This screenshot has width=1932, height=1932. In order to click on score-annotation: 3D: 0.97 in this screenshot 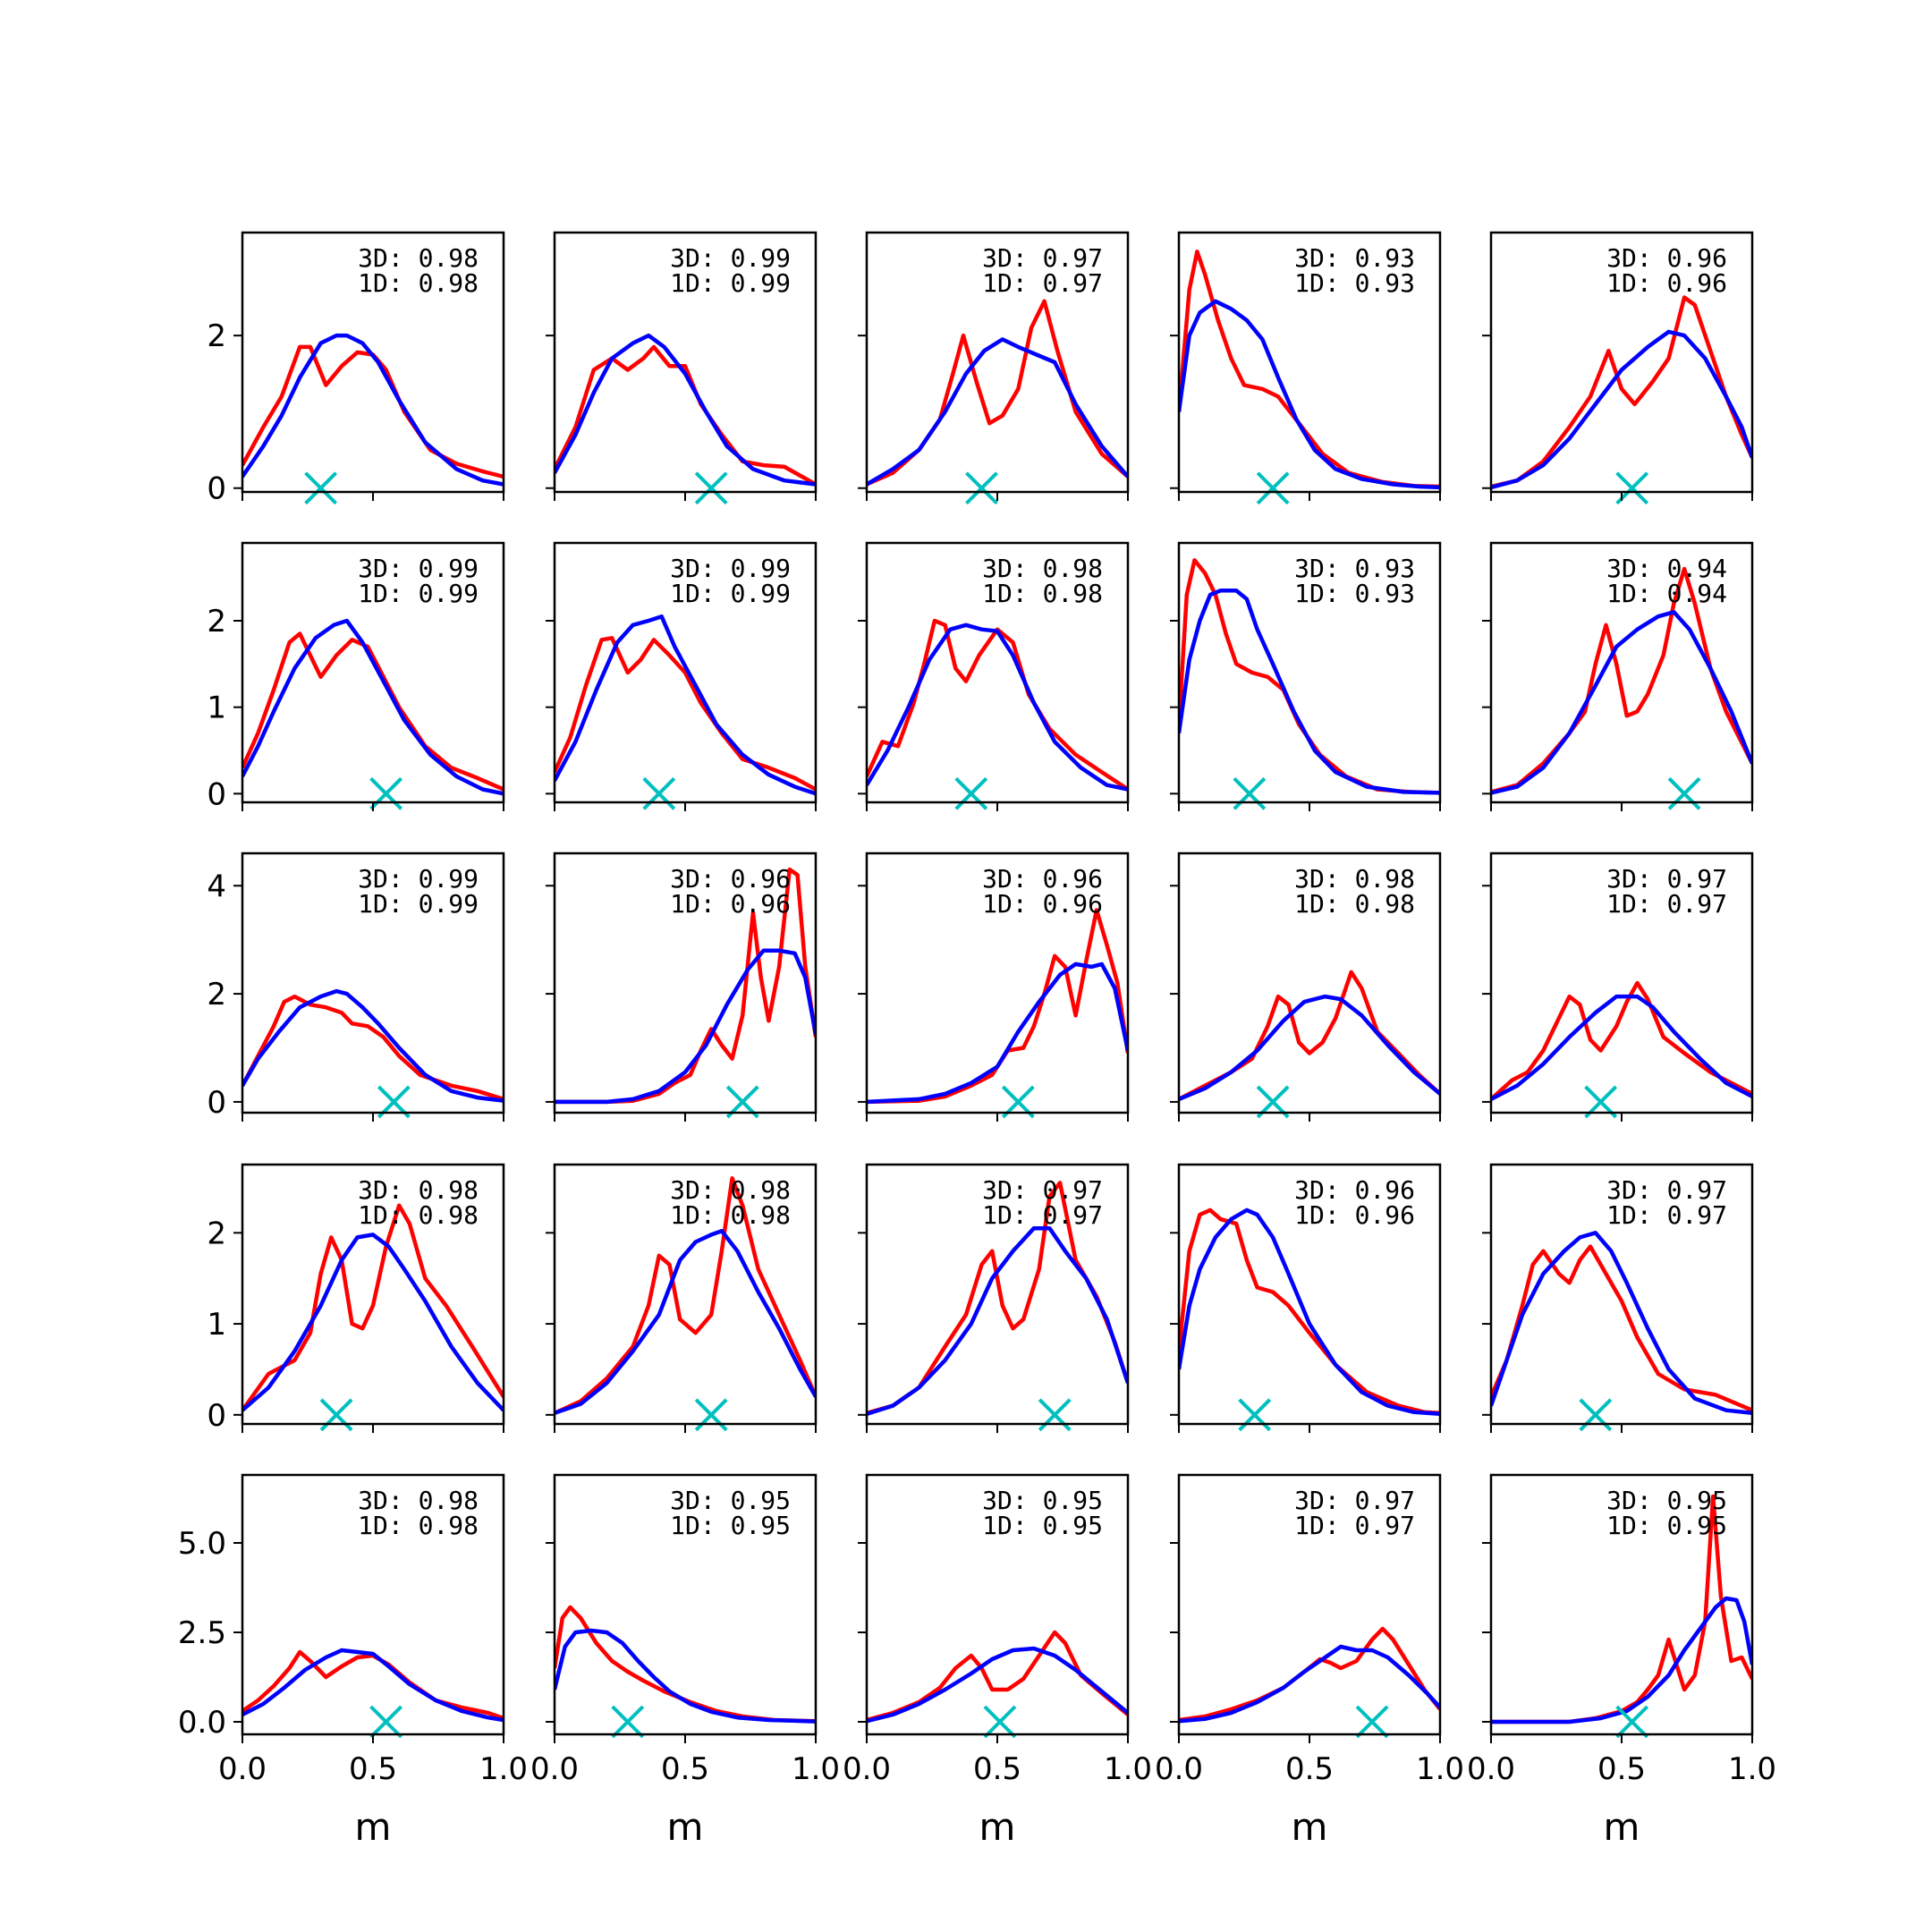, I will do `click(1042, 258)`.